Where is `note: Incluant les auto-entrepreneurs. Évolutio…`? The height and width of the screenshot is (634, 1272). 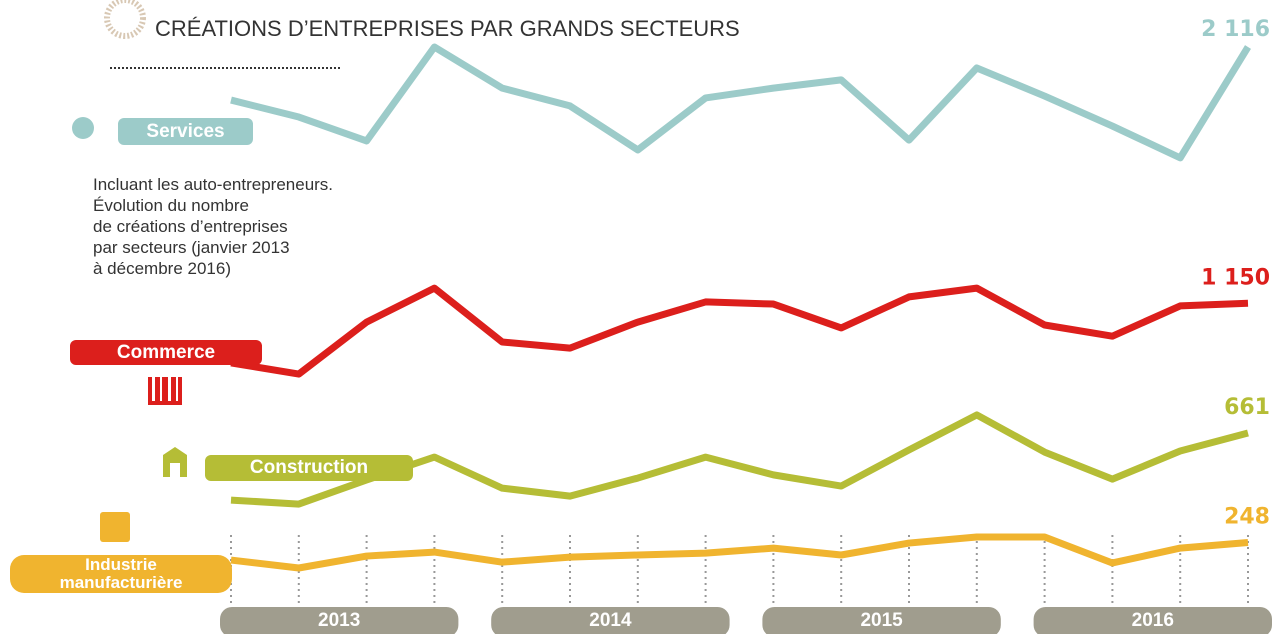 note: Incluant les auto-entrepreneurs. Évolutio… is located at coordinates (213, 226).